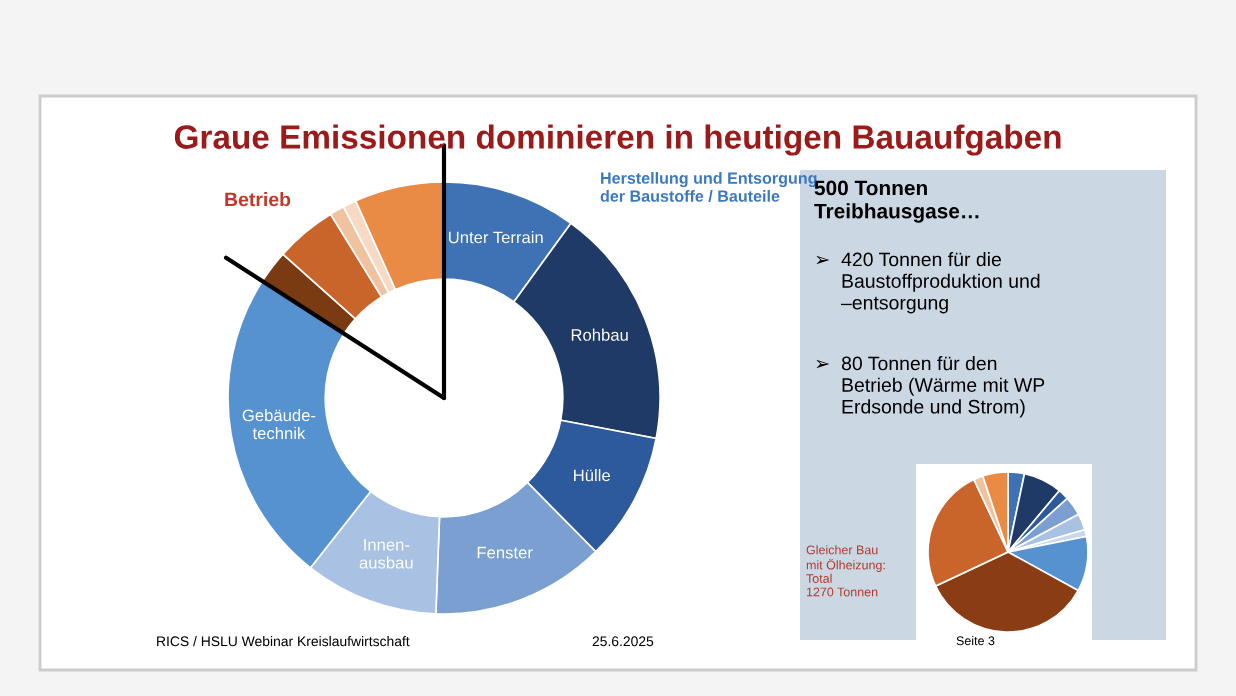 The image size is (1236, 696). I want to click on text: Herstellung und Entsorgung der Baustoffe / Bauteile, so click(708, 187).